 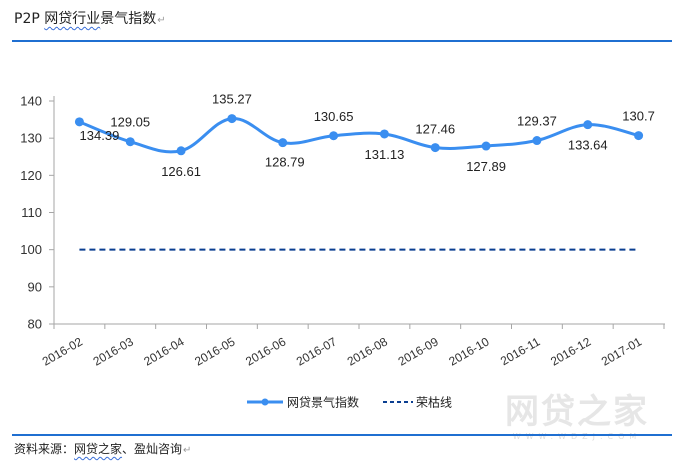 What do you see at coordinates (265, 351) in the screenshot?
I see `x-tick-label: 2016-06` at bounding box center [265, 351].